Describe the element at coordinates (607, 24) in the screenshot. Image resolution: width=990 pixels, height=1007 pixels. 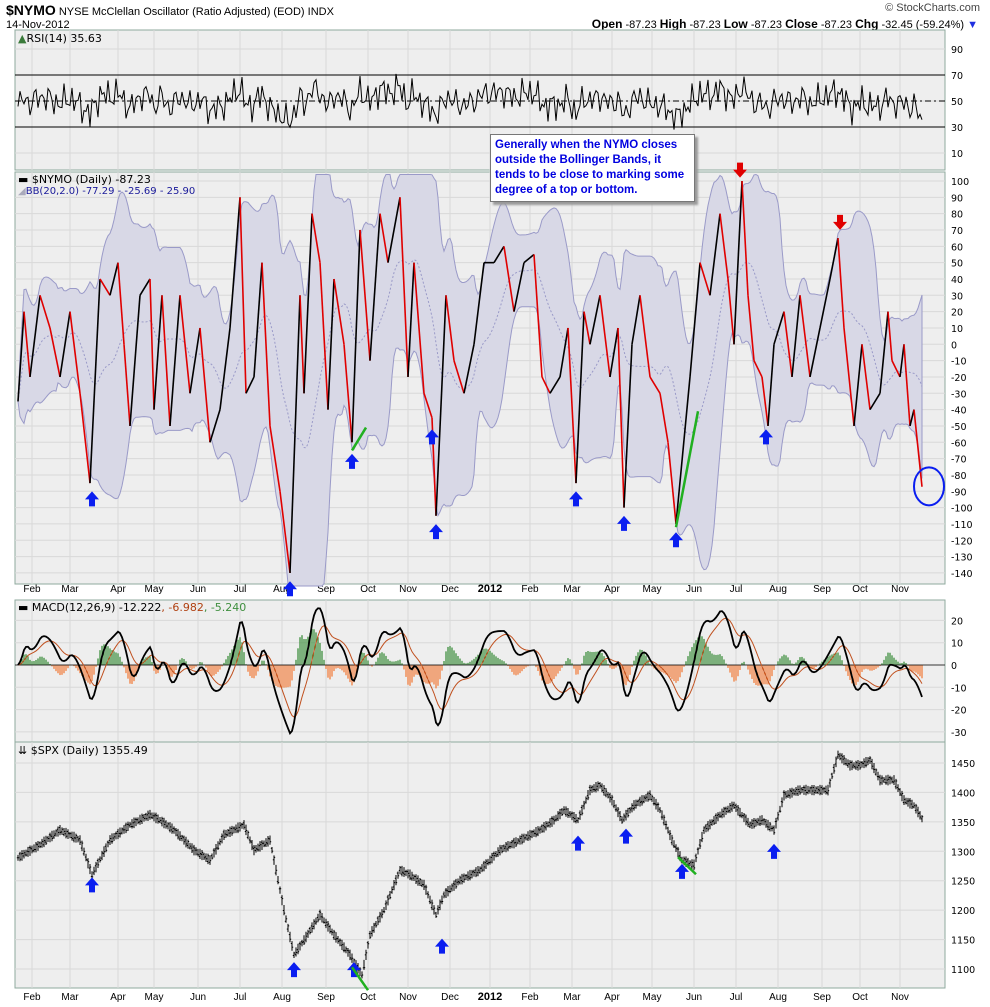
I see `open-label: Open` at that location.